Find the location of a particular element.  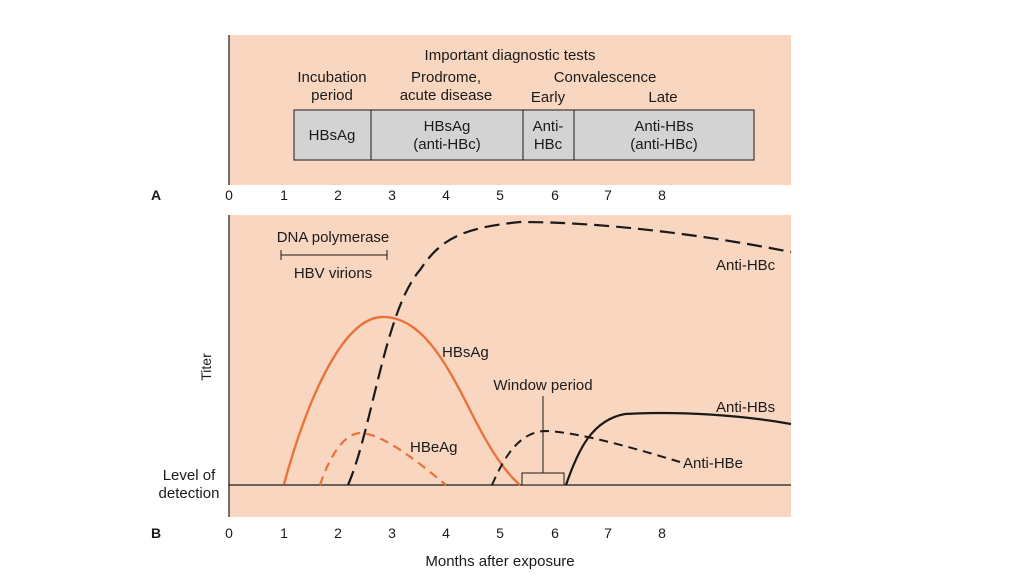

box-antihbc is located at coordinates (548, 135).